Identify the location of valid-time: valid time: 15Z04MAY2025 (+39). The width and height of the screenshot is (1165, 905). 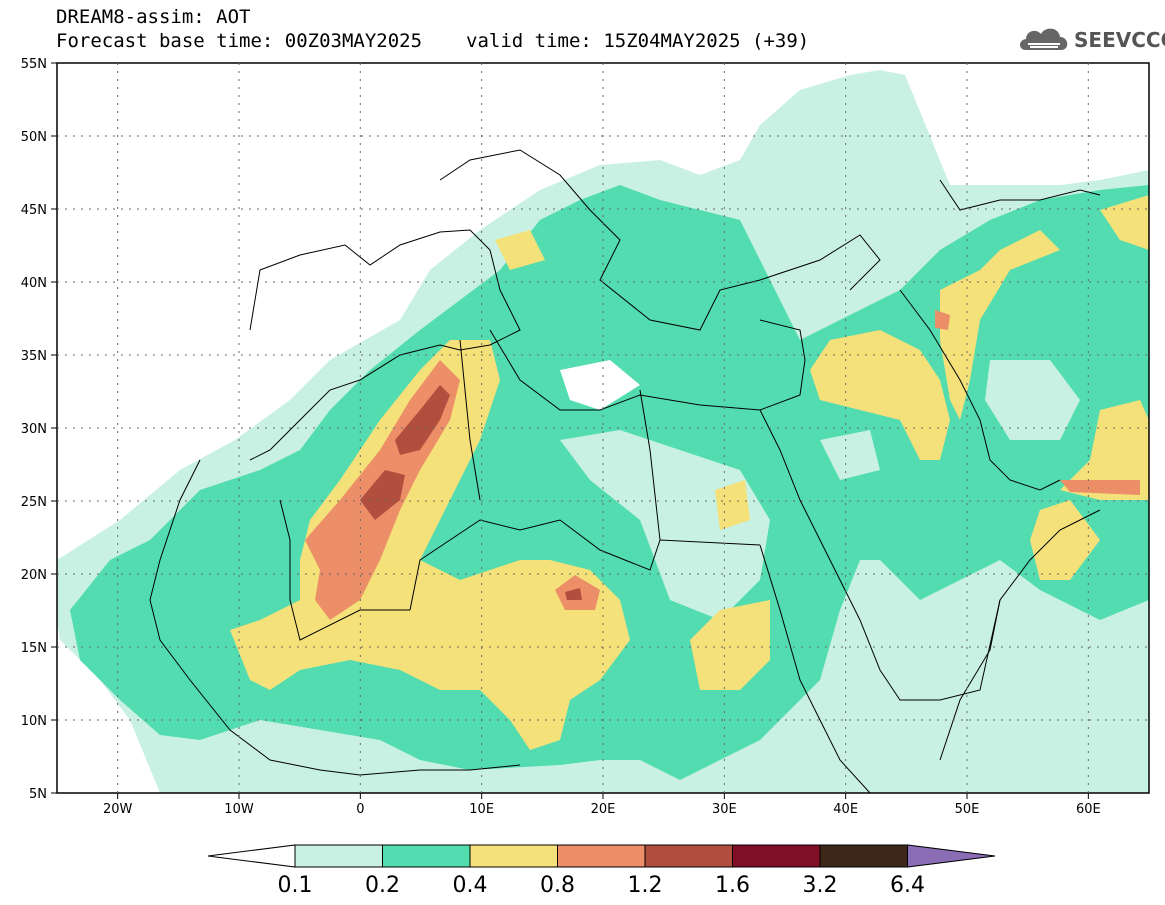
(638, 41).